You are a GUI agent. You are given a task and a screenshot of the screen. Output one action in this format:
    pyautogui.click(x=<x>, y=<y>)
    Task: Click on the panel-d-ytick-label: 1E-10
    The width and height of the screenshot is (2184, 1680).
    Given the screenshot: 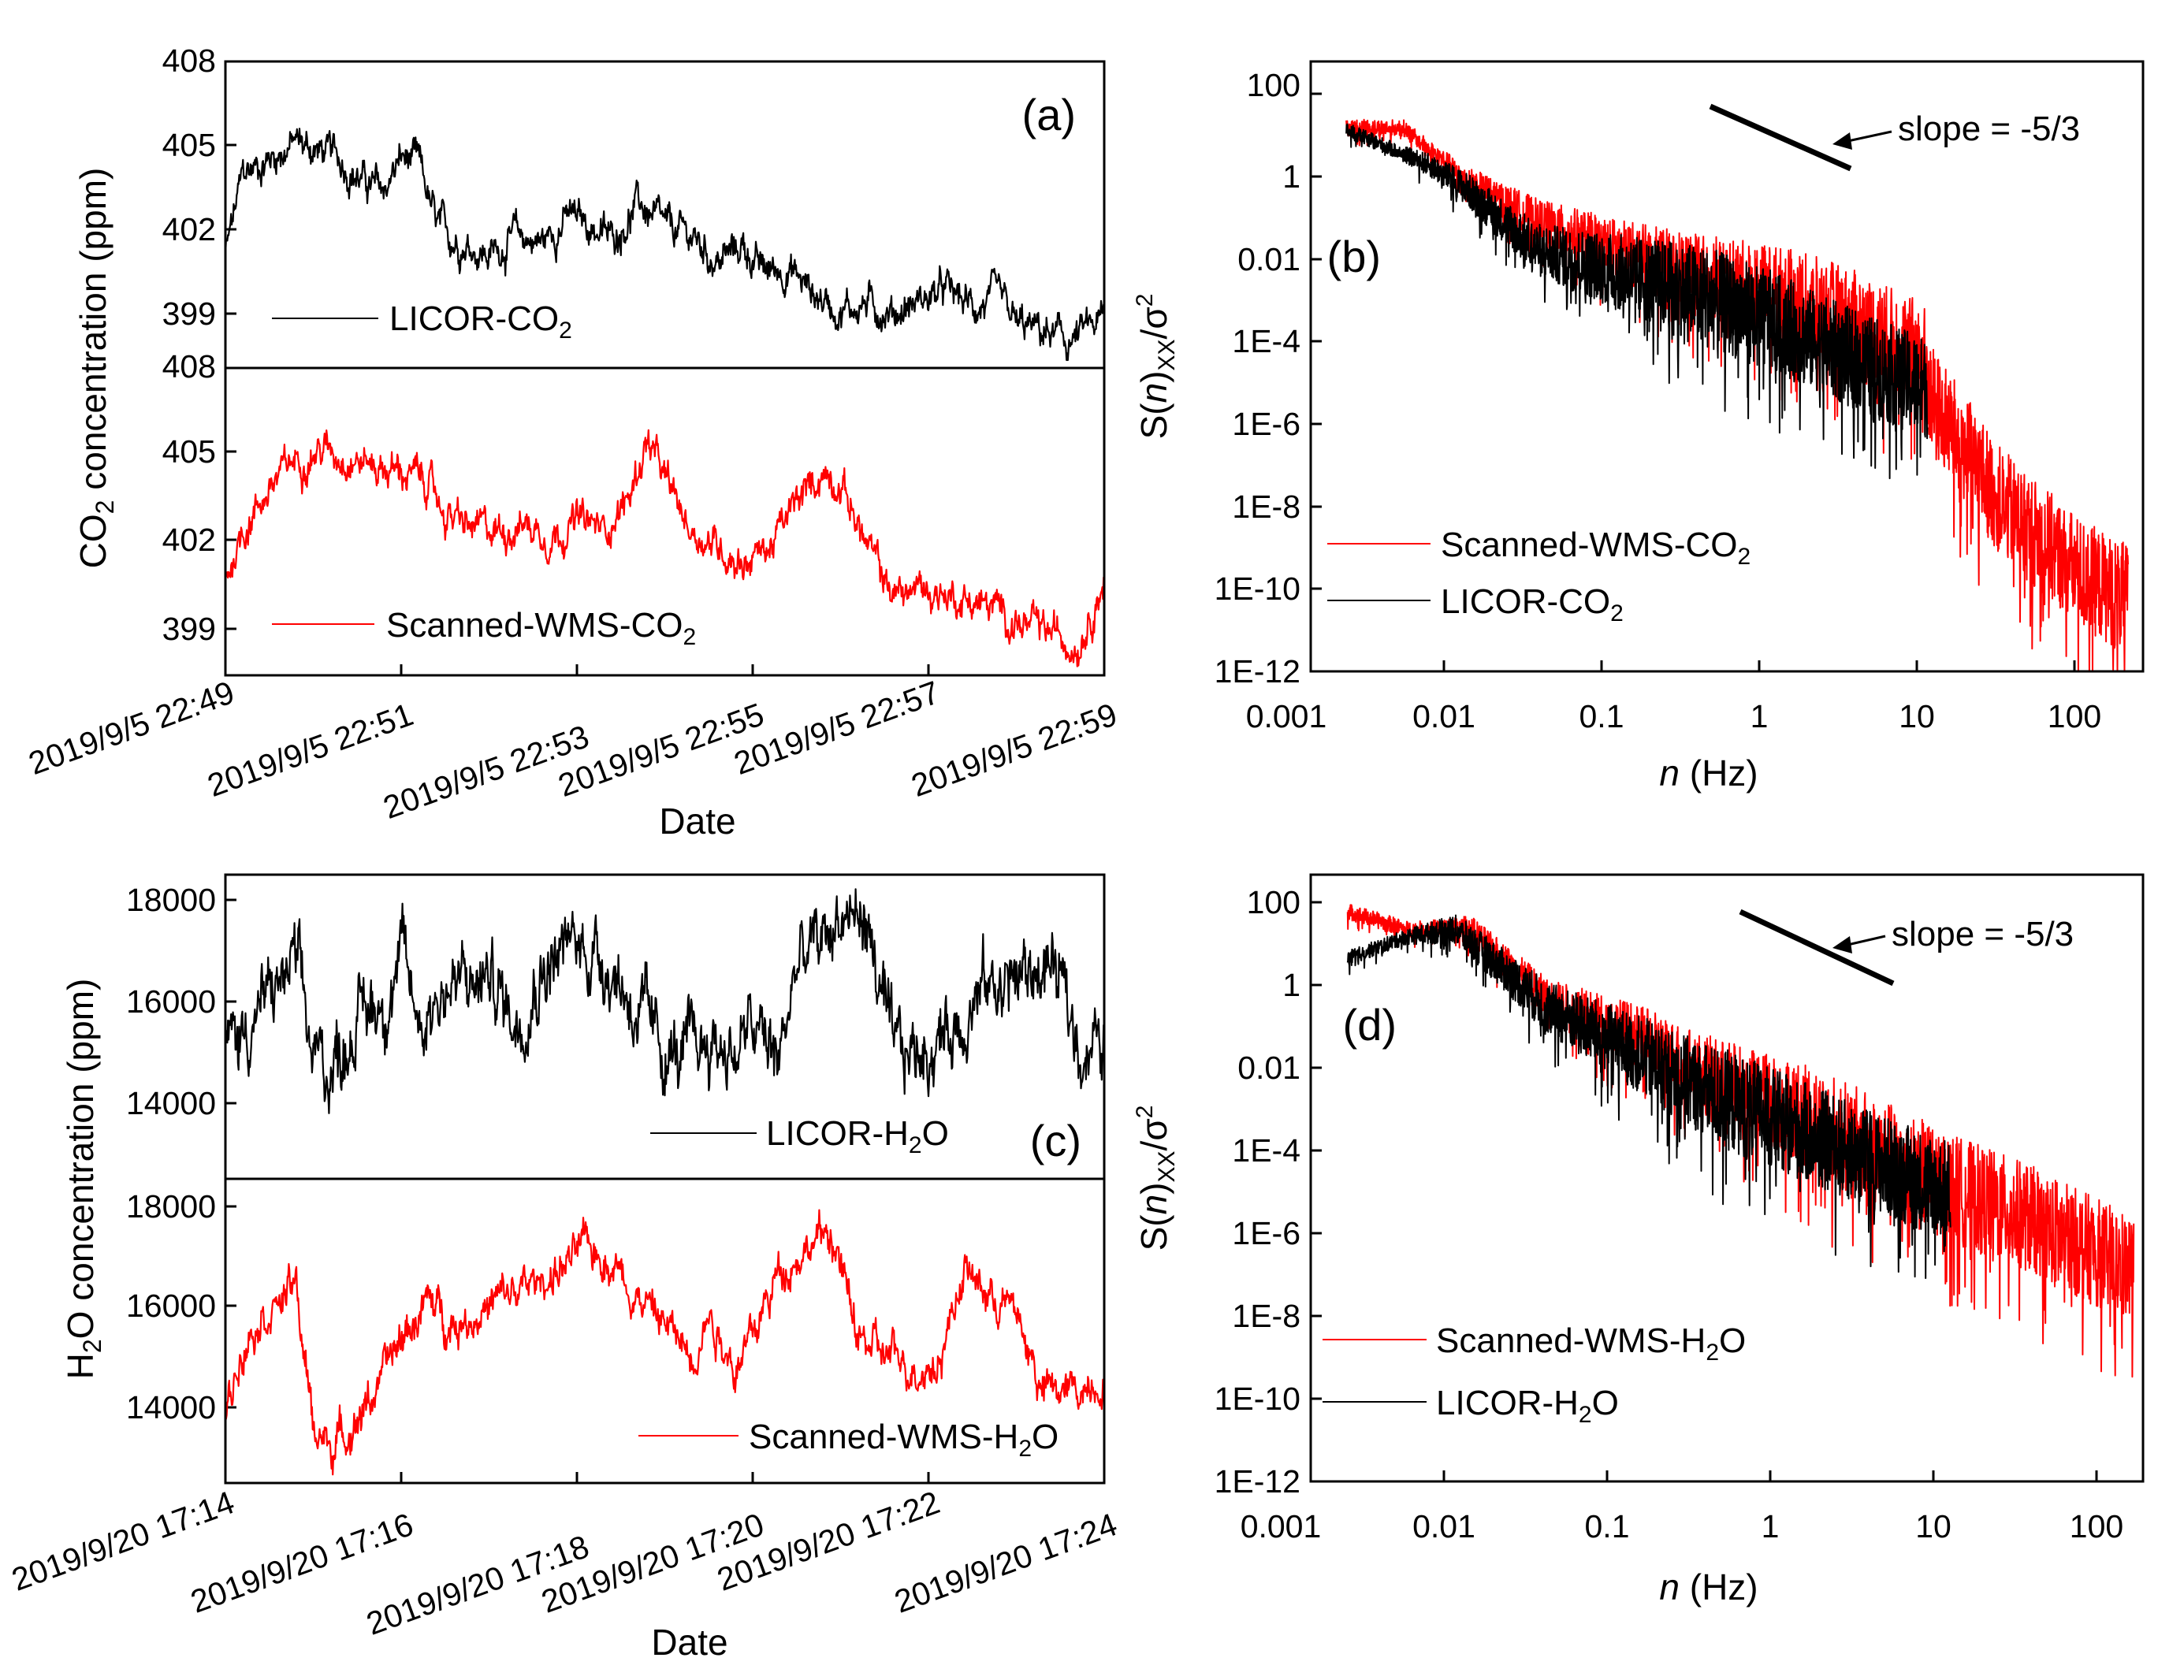 What is the action you would take?
    pyautogui.click(x=1257, y=1399)
    